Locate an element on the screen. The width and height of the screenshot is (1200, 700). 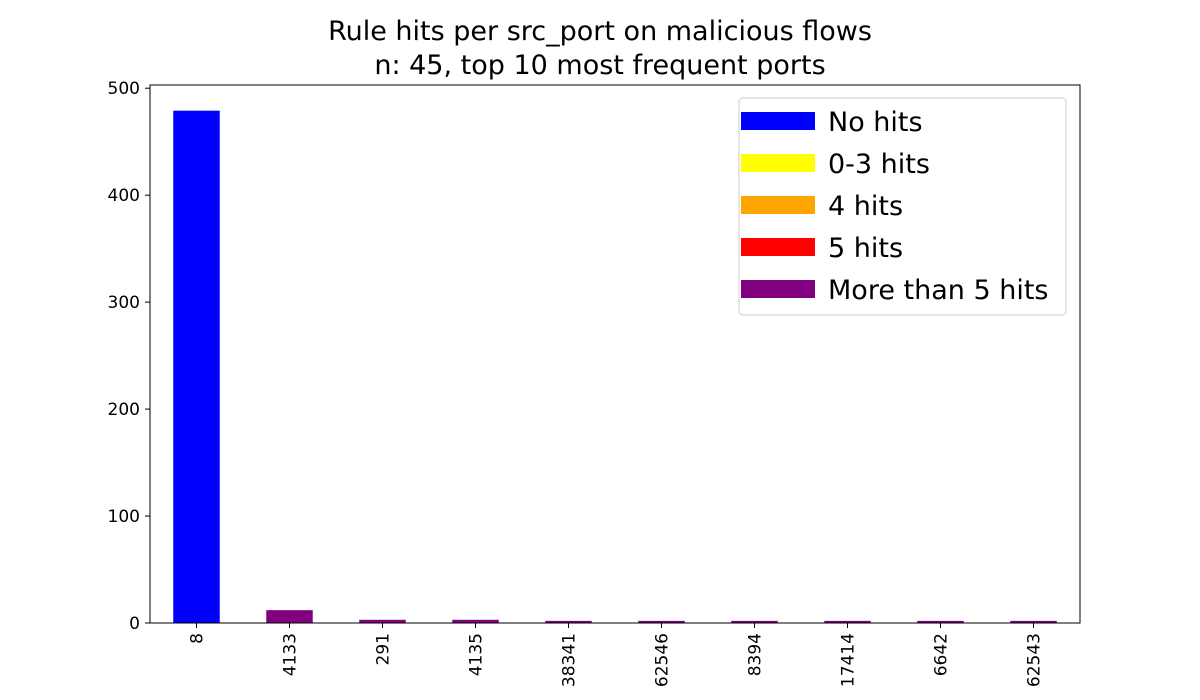
y-tick-label: 0 is located at coordinates (134, 624).